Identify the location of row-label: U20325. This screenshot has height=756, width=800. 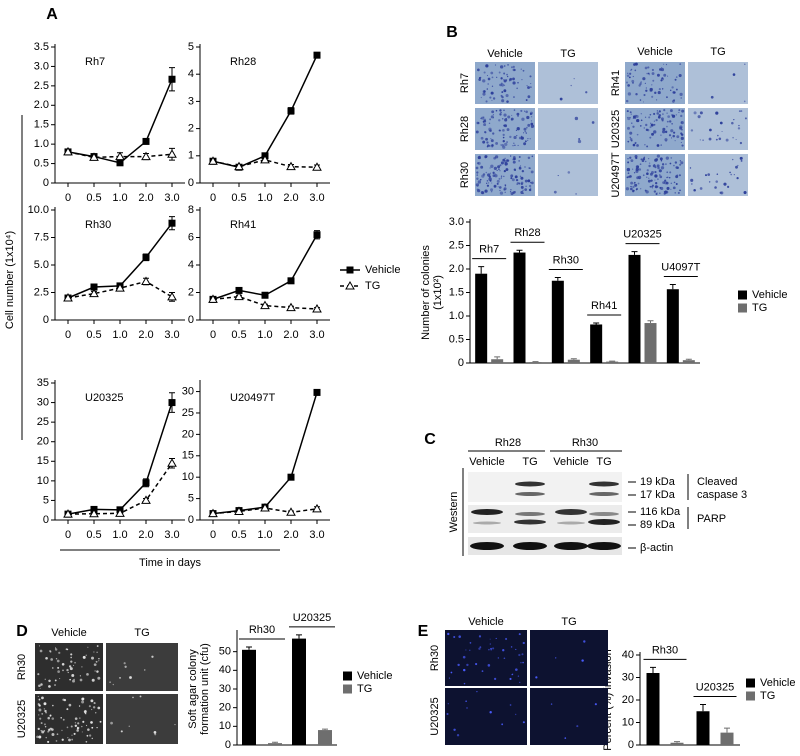
(435, 716).